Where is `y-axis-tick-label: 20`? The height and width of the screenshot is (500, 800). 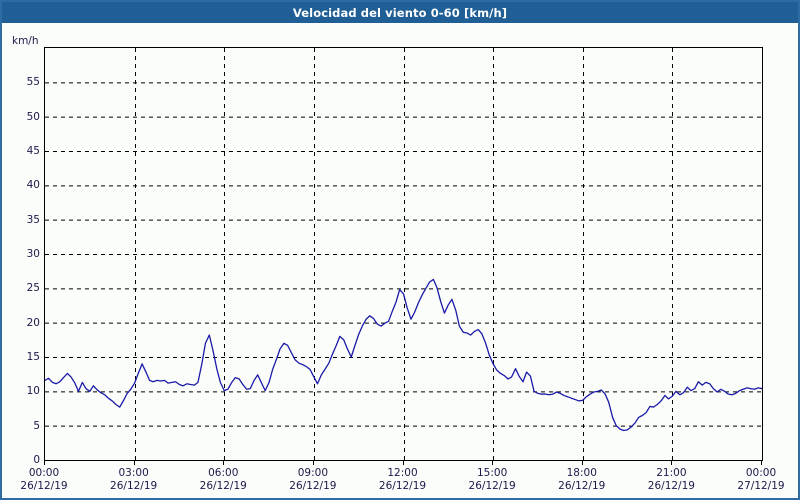
y-axis-tick-label: 20 is located at coordinates (33, 322).